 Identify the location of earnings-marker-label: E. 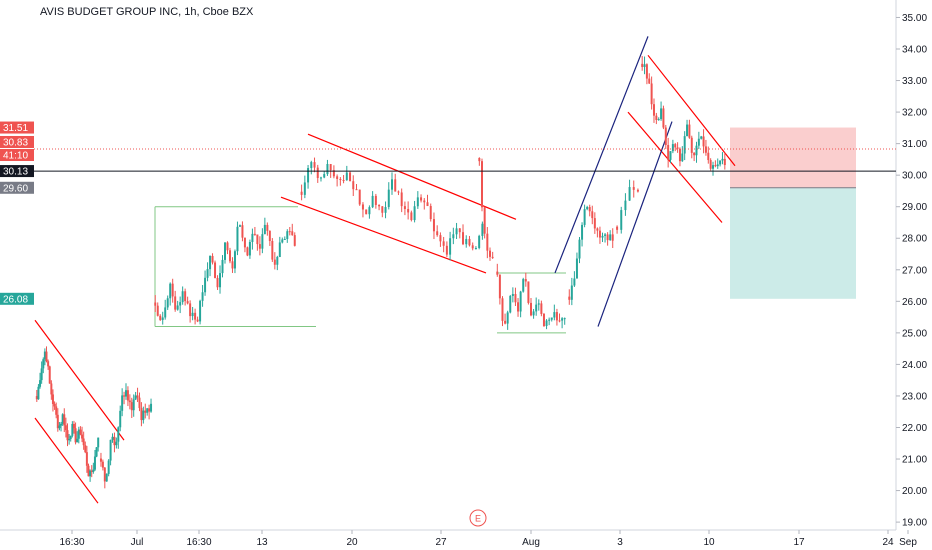
(478, 519).